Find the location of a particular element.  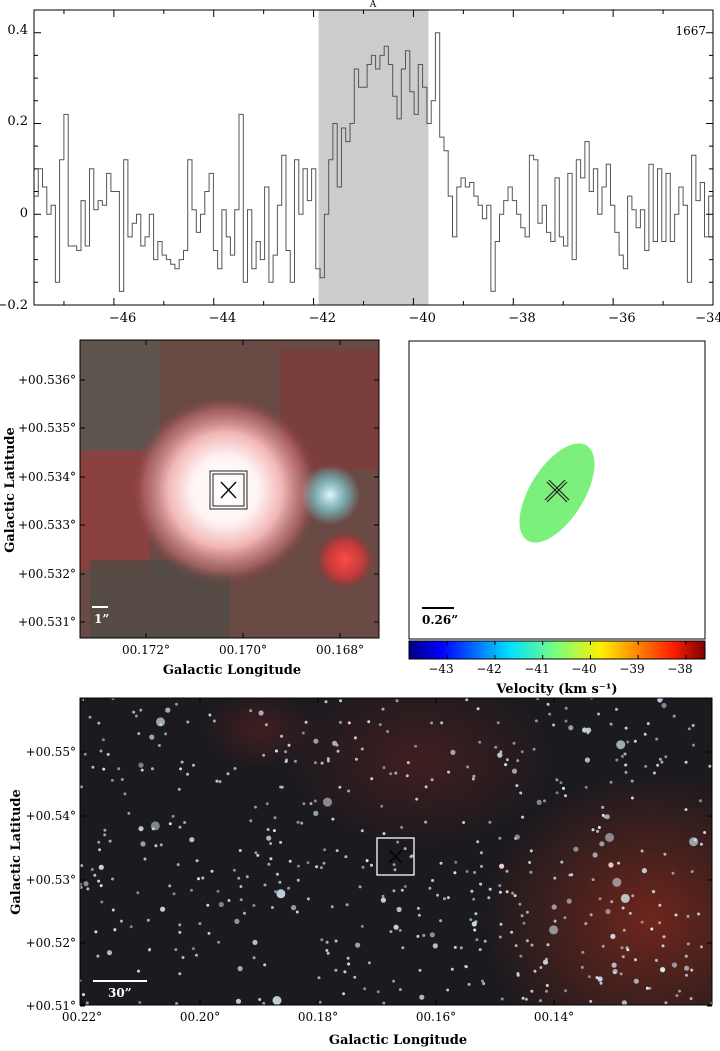

spectrum-highlight-band is located at coordinates (373, 157).